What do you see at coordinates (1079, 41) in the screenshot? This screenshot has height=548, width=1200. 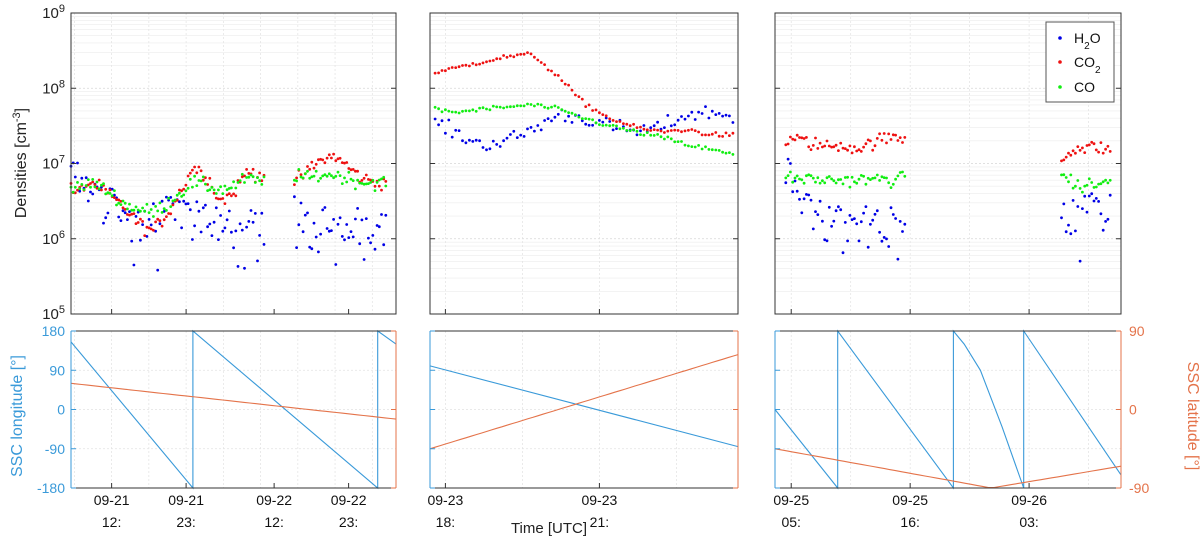 I see `legend-entry-h2o: H2O` at bounding box center [1079, 41].